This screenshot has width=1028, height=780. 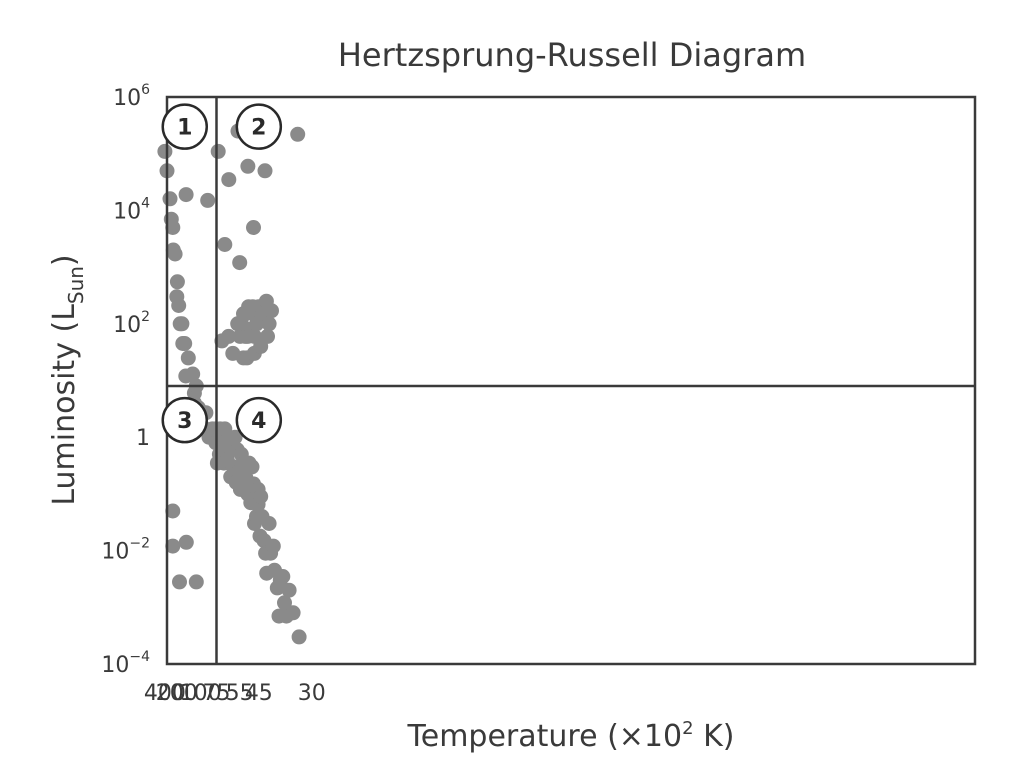 I want to click on quadrant-number: 4, so click(x=258, y=421).